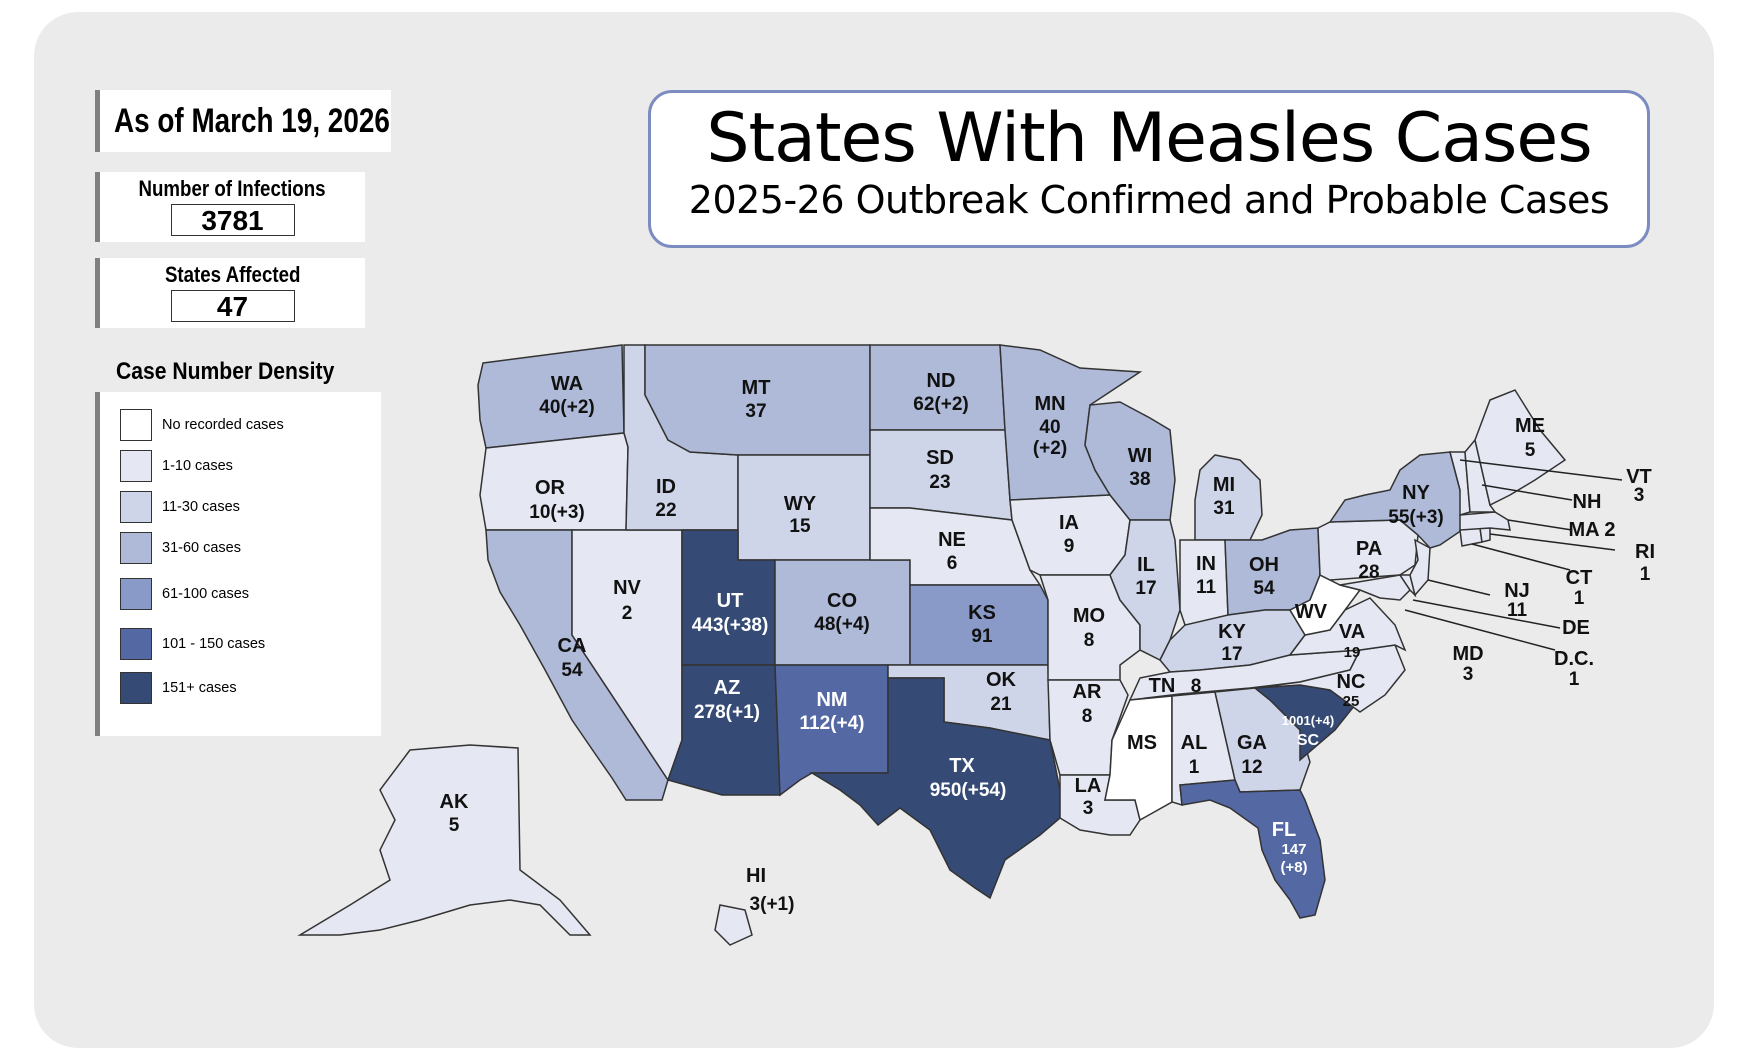 The width and height of the screenshot is (1738, 1062). I want to click on label-SD: SD, so click(940, 458).